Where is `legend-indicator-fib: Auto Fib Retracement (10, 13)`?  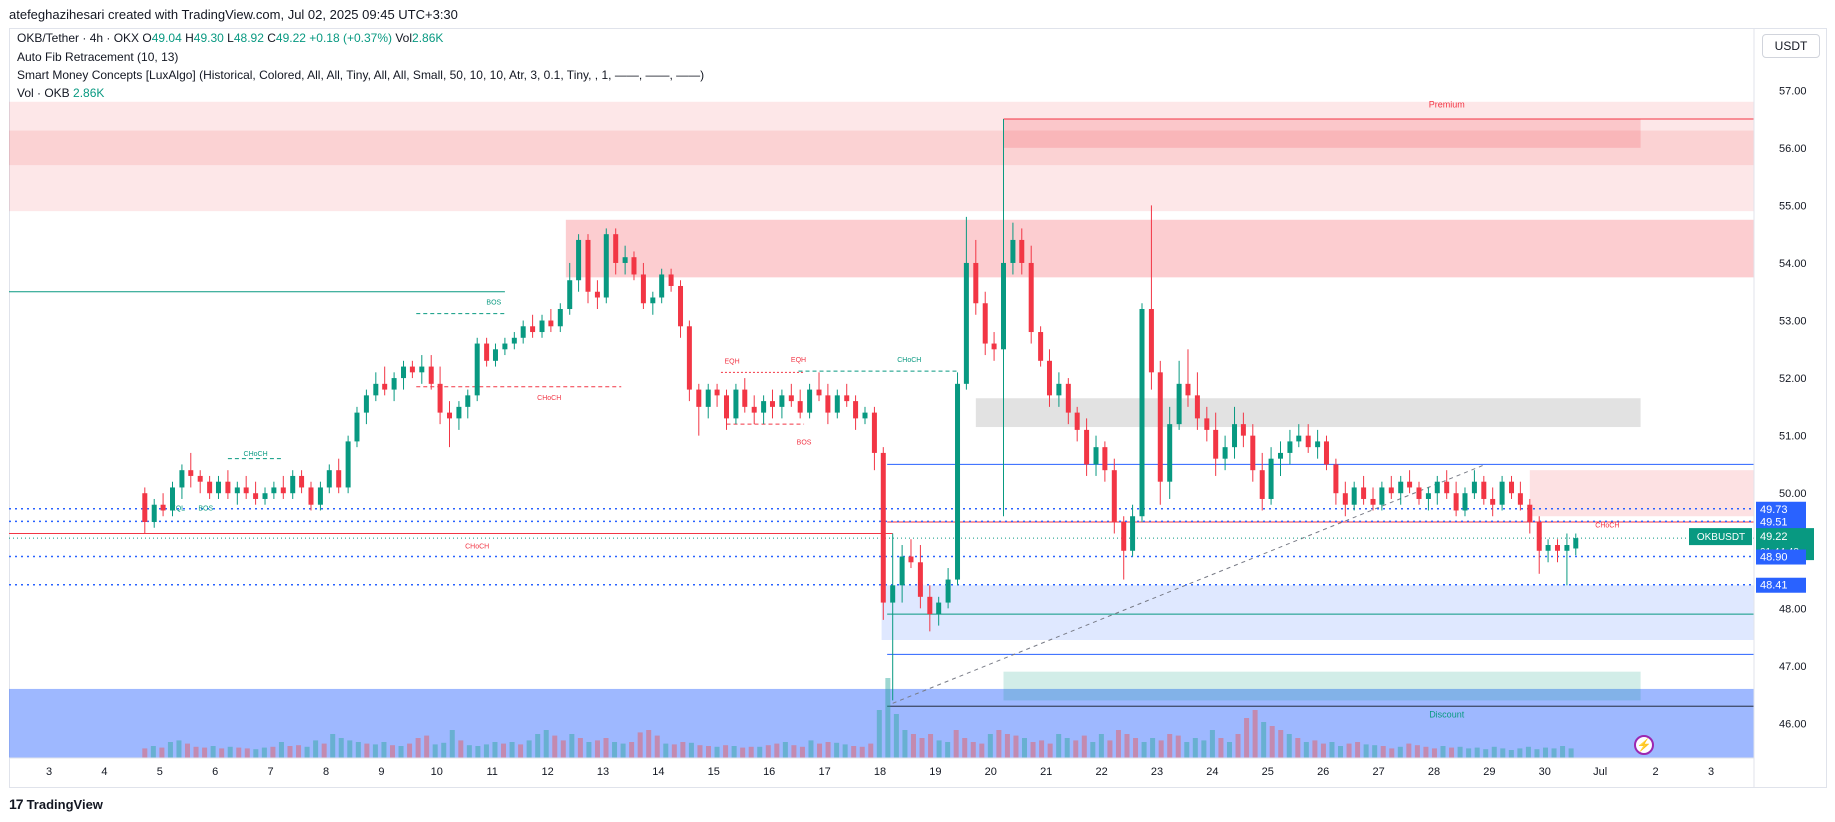 legend-indicator-fib: Auto Fib Retracement (10, 13) is located at coordinates (98, 57).